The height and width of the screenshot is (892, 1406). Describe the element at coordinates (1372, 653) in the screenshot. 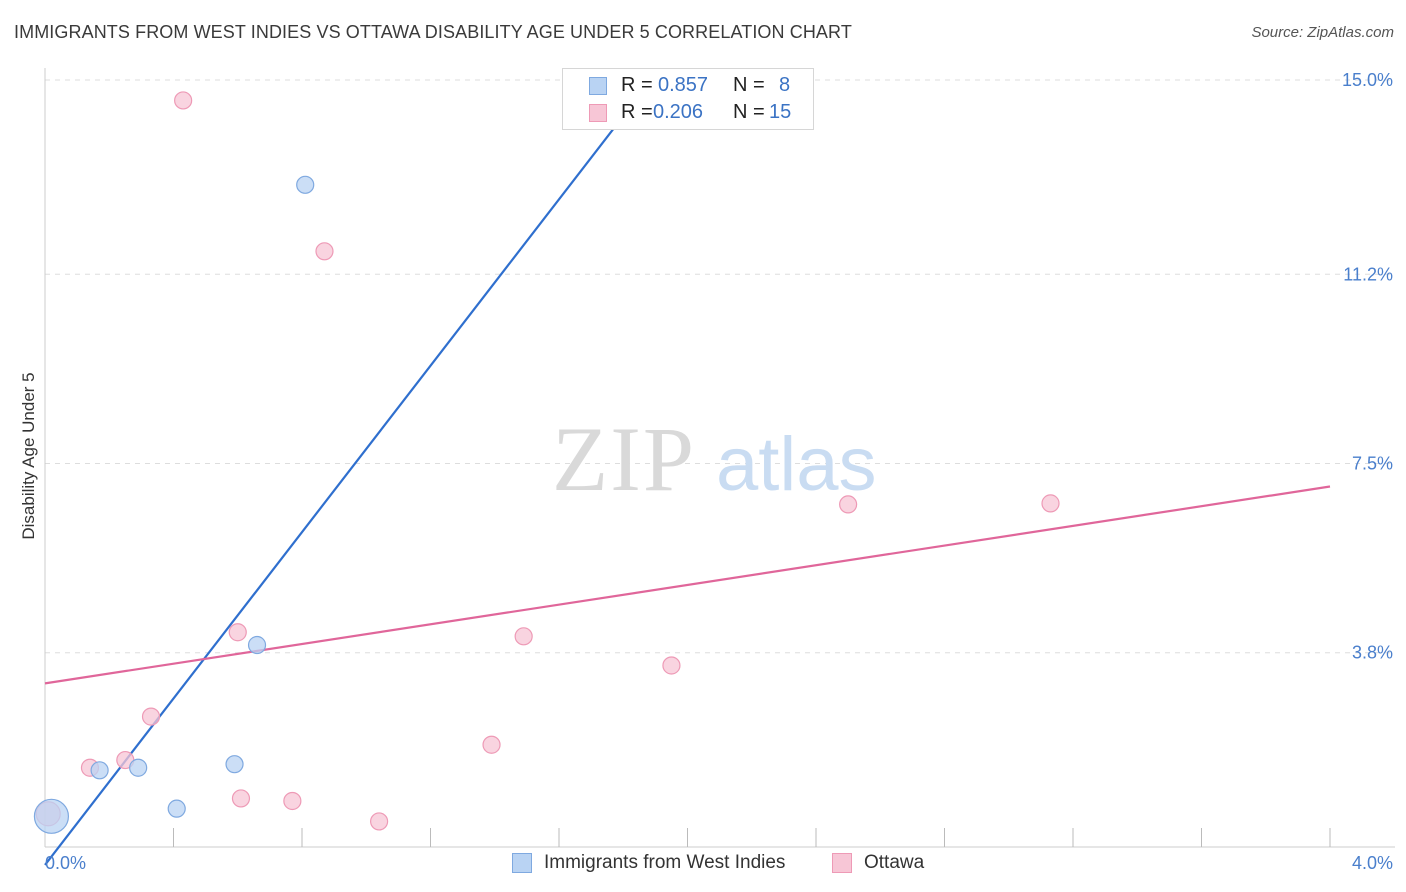

I see `y-tick-label: 3.8%` at that location.